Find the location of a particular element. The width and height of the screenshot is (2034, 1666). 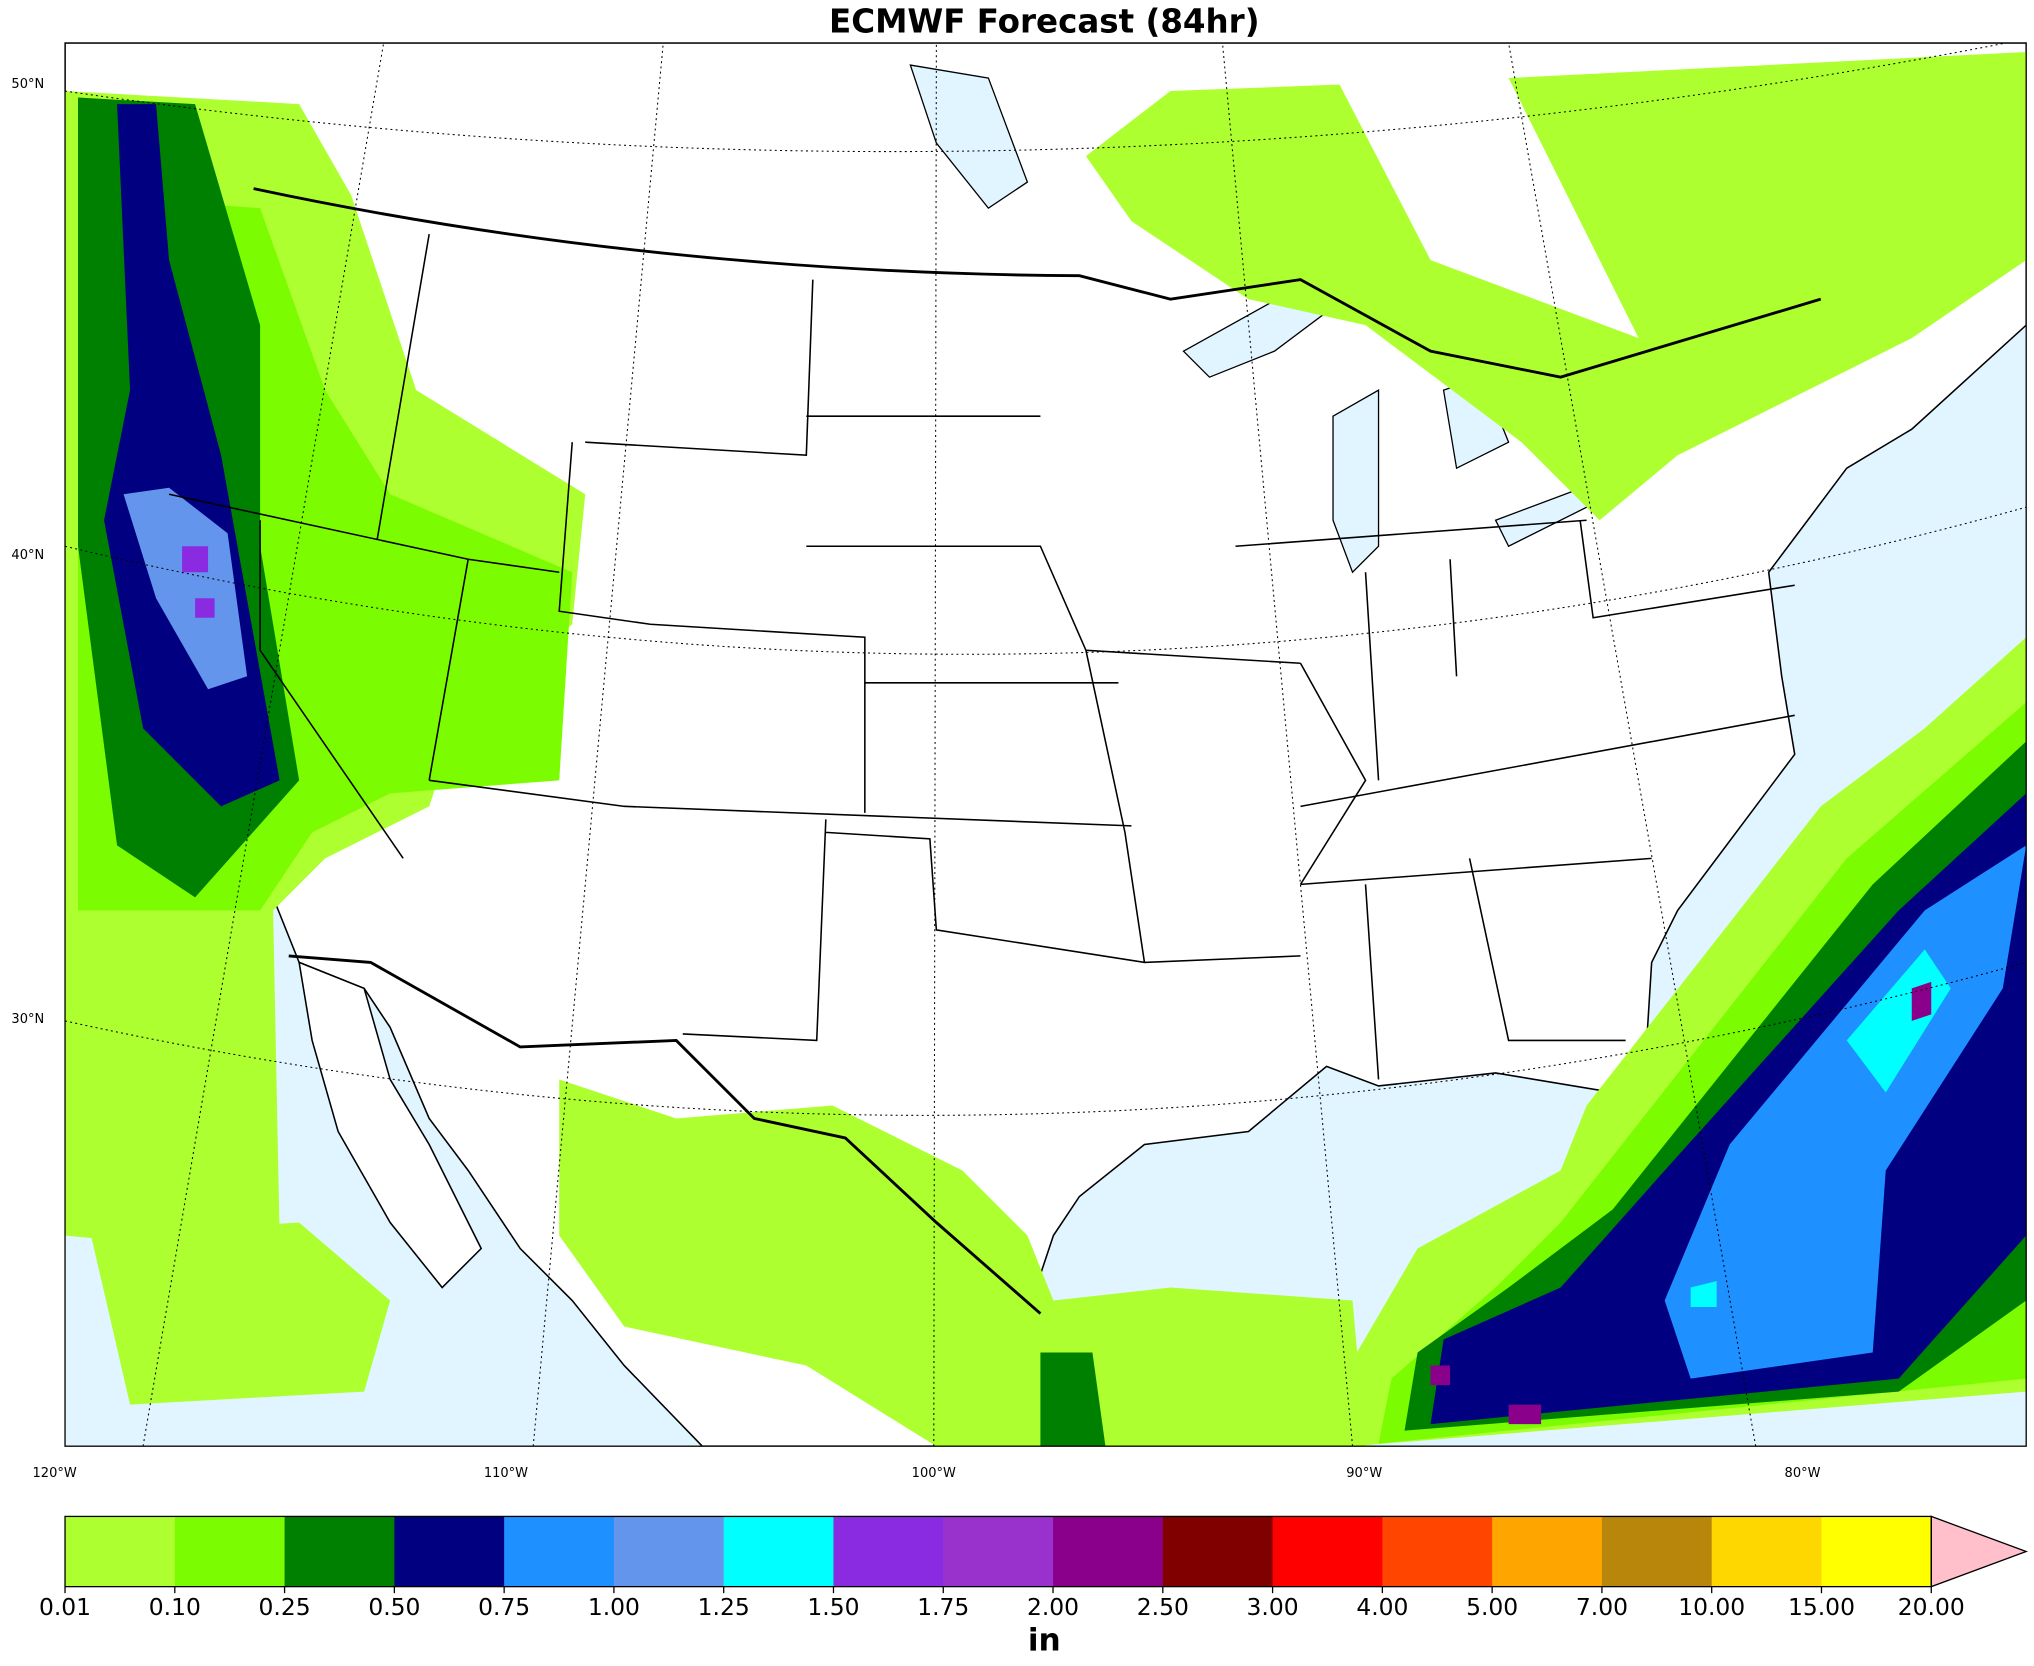

lat-label: 40°N is located at coordinates (27, 555).